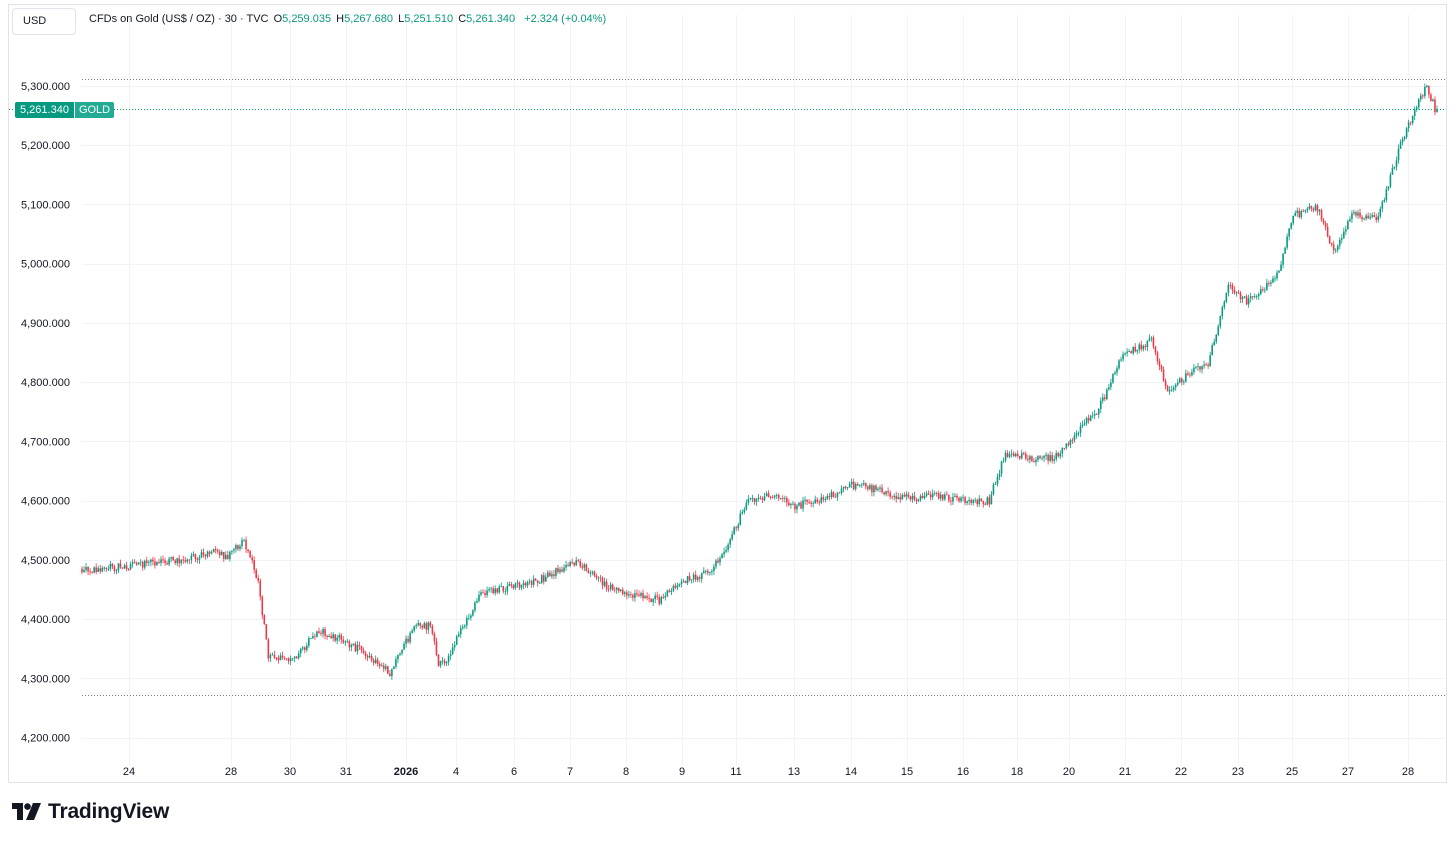 The image size is (1456, 842). What do you see at coordinates (90, 812) in the screenshot?
I see `tradingview-logo: TradingView` at bounding box center [90, 812].